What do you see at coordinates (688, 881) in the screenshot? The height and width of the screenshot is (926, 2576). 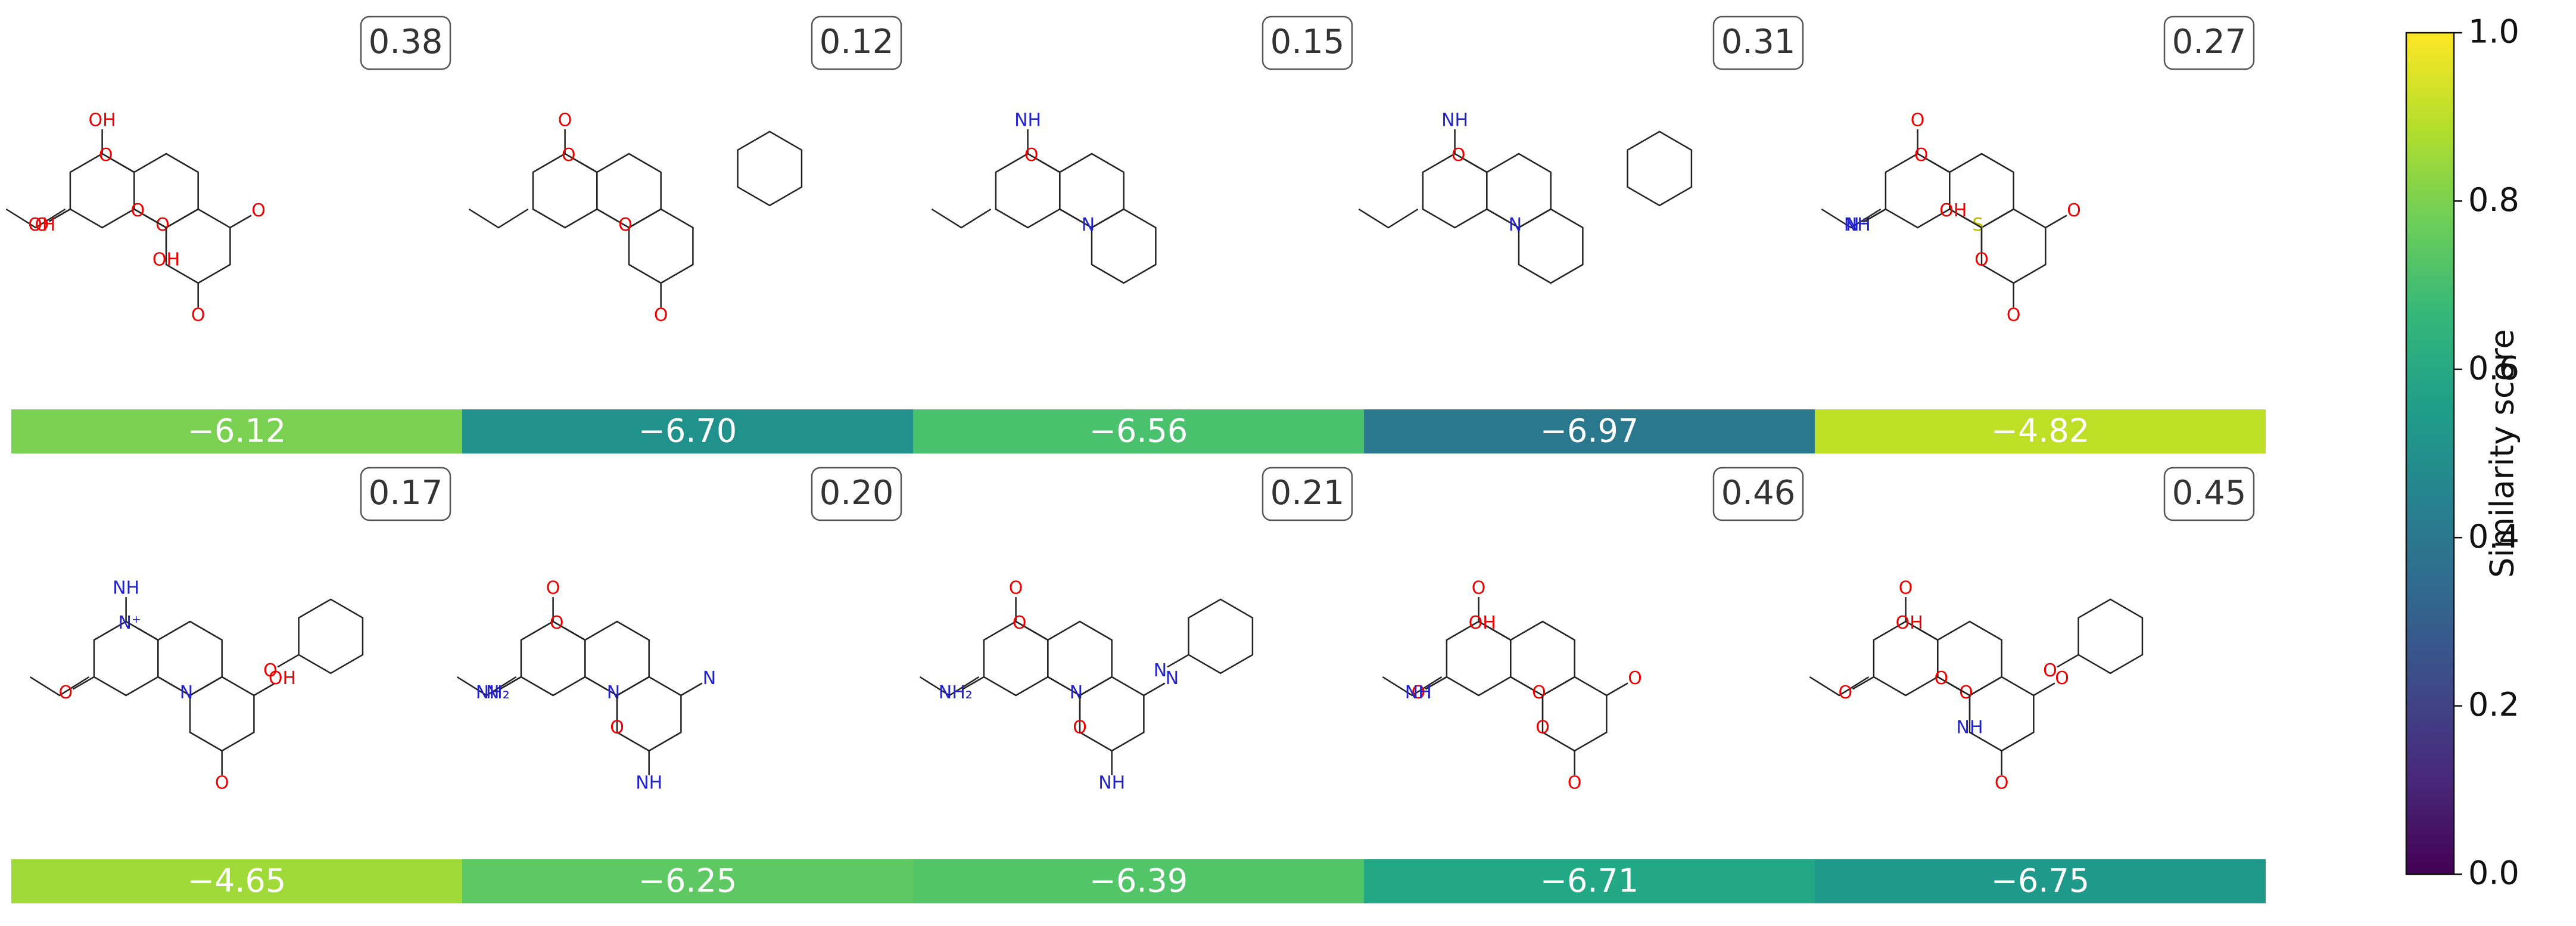 I see `score-label: −6.25` at bounding box center [688, 881].